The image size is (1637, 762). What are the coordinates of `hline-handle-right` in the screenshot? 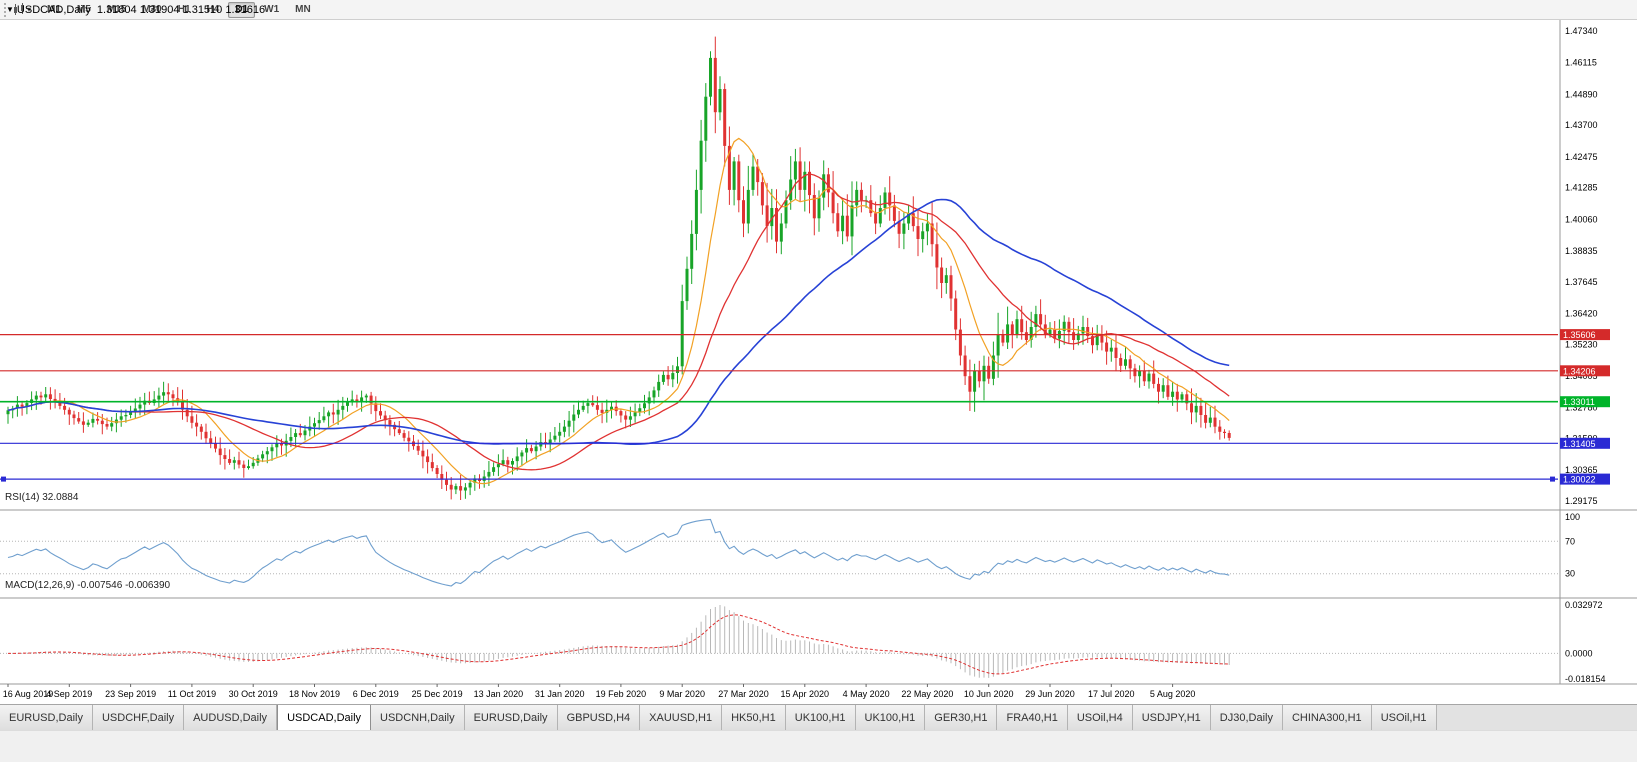 It's located at (1552, 479).